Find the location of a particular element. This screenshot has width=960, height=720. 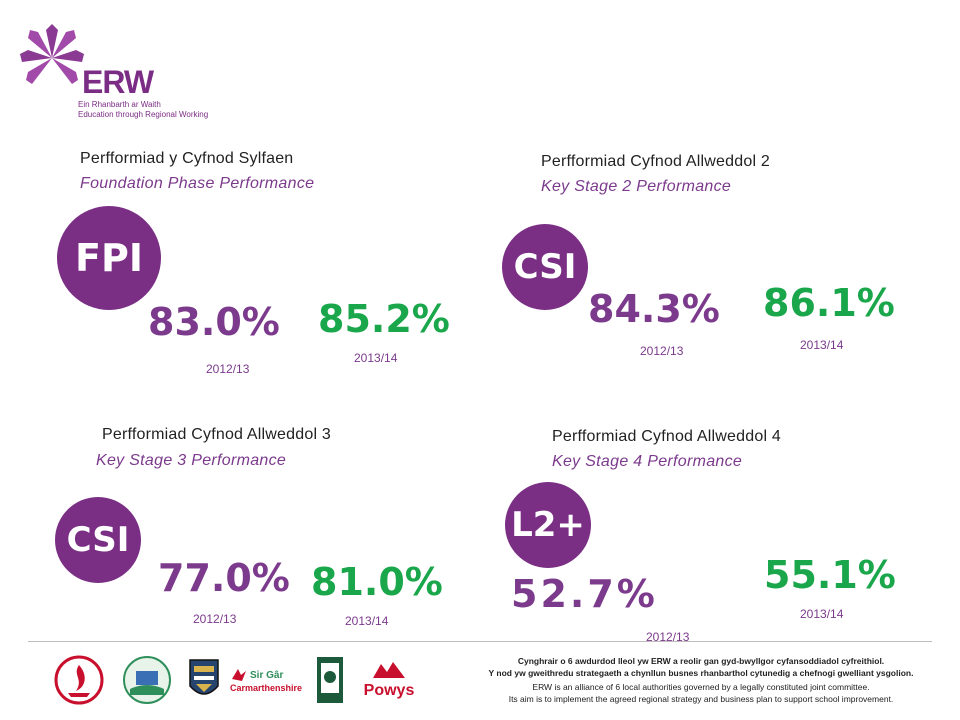

ks4-value-2013: 55.1% is located at coordinates (830, 575).